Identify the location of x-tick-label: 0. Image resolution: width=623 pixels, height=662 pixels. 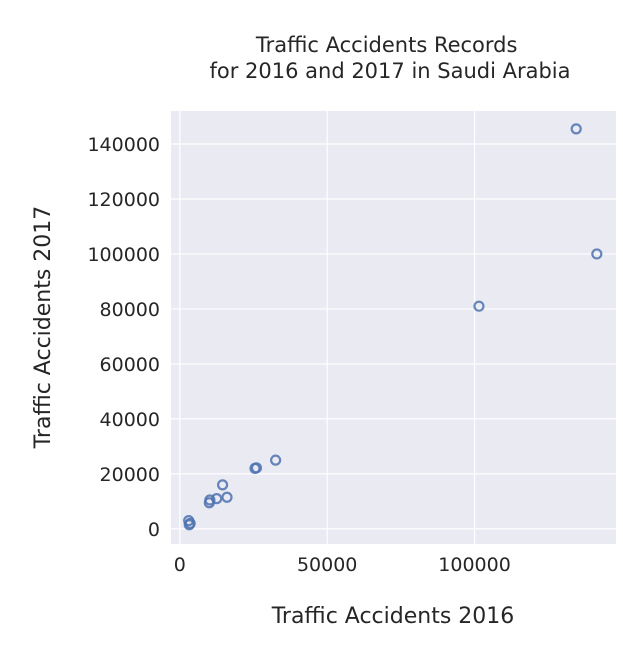
(180, 565).